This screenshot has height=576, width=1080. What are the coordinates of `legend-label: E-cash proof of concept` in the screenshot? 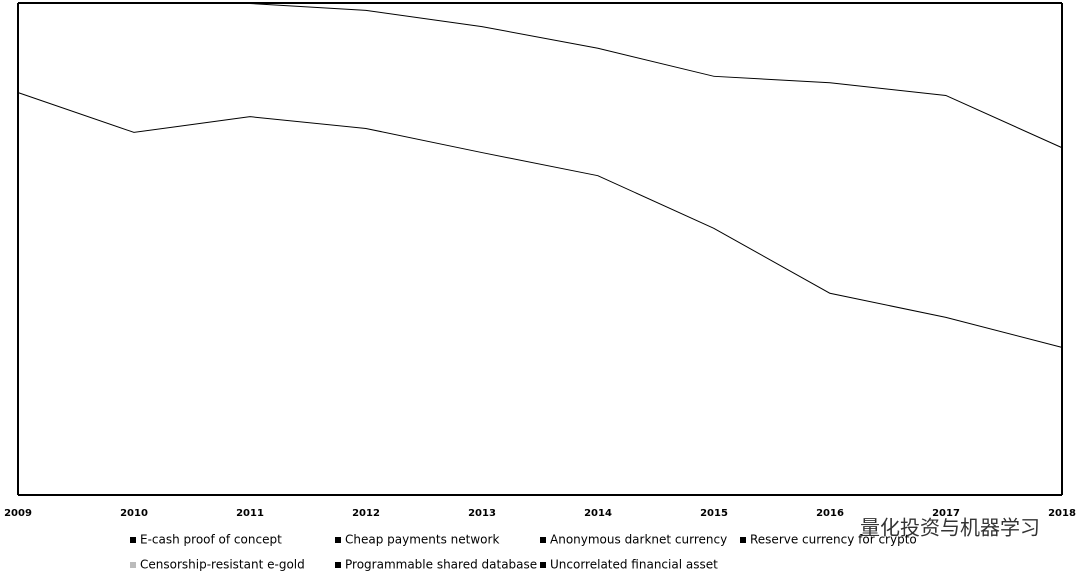 It's located at (211, 540).